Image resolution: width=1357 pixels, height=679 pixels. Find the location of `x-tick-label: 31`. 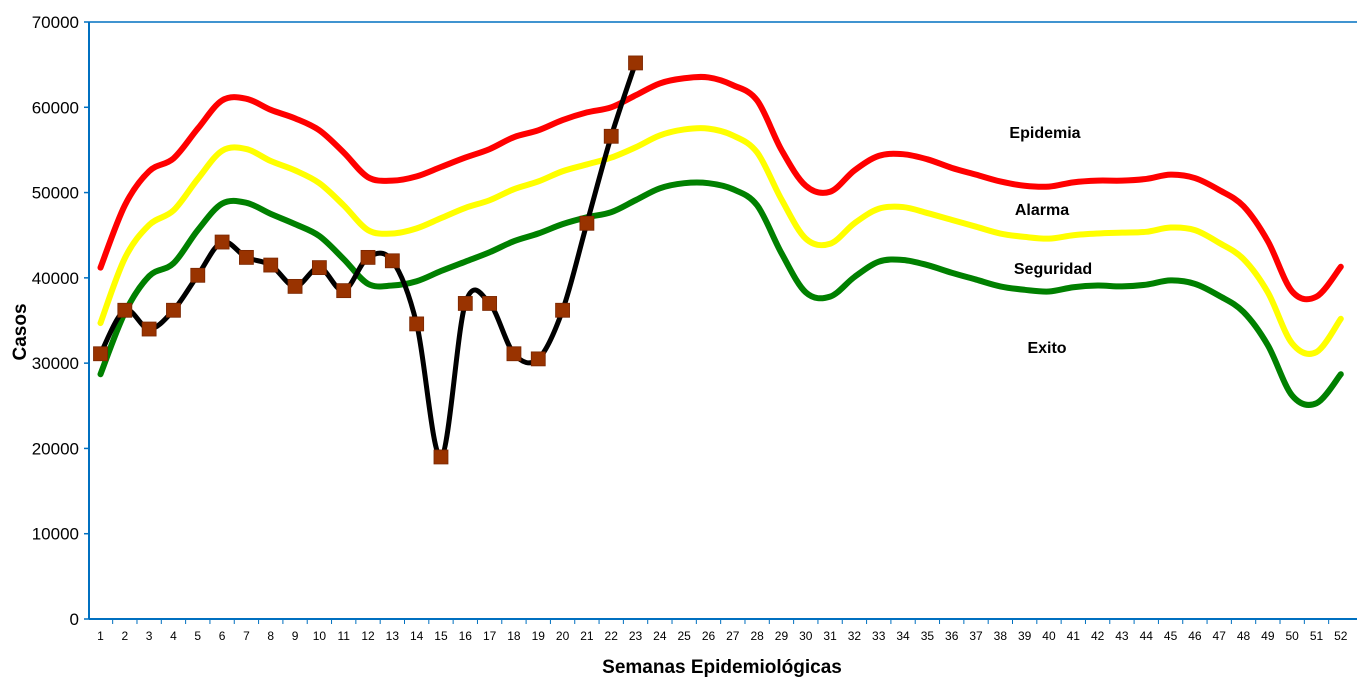

x-tick-label: 31 is located at coordinates (830, 636).